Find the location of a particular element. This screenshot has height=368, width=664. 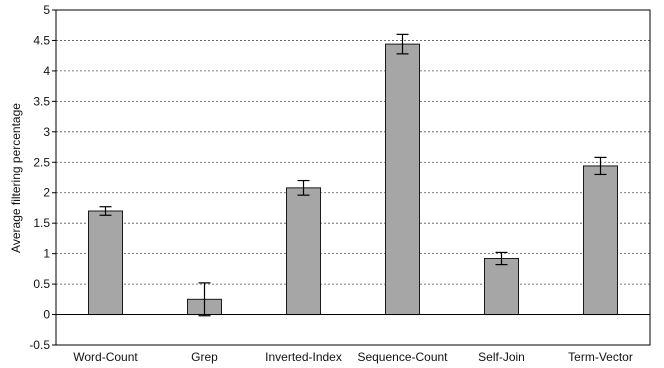

x-category-label: Word-Count is located at coordinates (105, 357).